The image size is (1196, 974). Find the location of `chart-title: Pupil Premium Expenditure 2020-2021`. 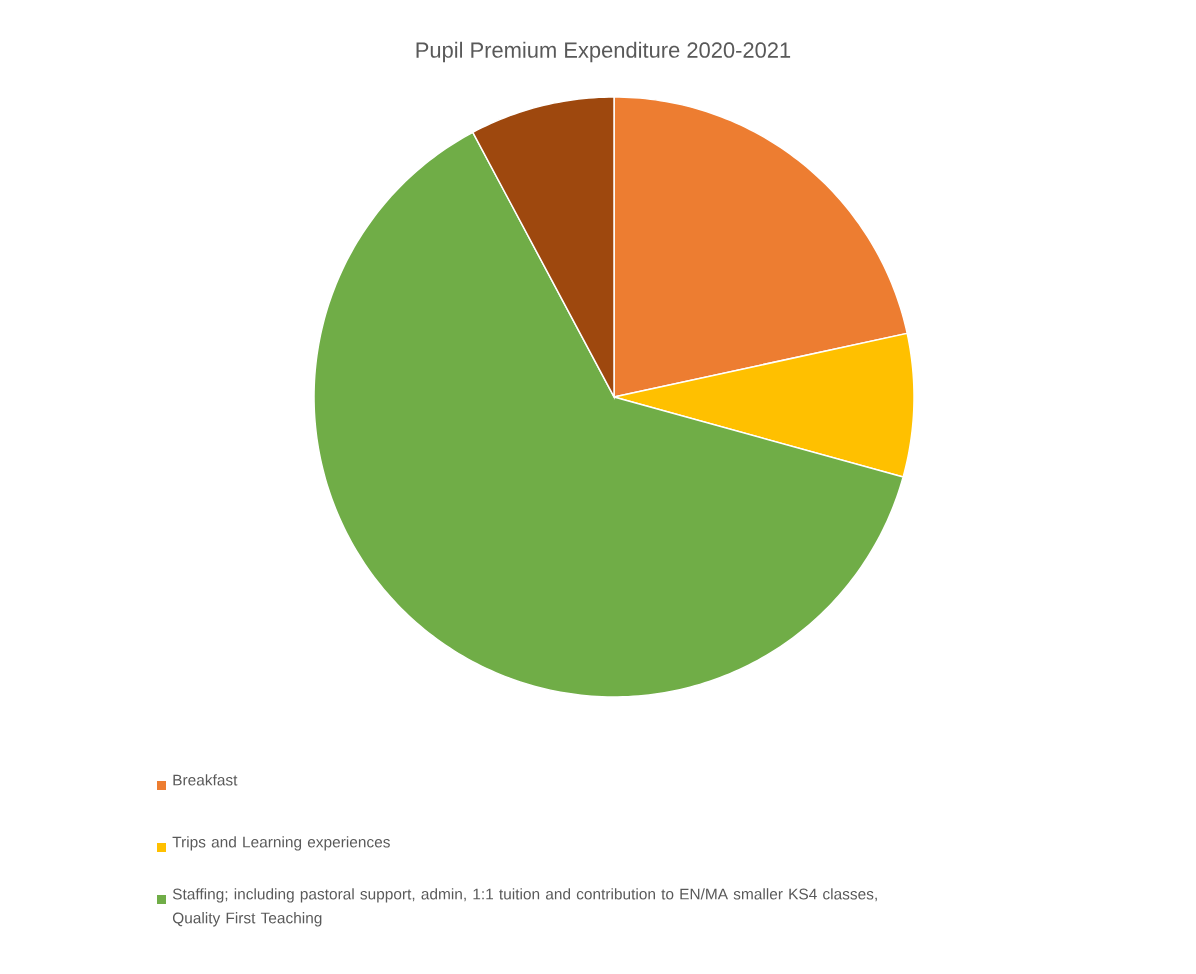

chart-title: Pupil Premium Expenditure 2020-2021 is located at coordinates (603, 52).